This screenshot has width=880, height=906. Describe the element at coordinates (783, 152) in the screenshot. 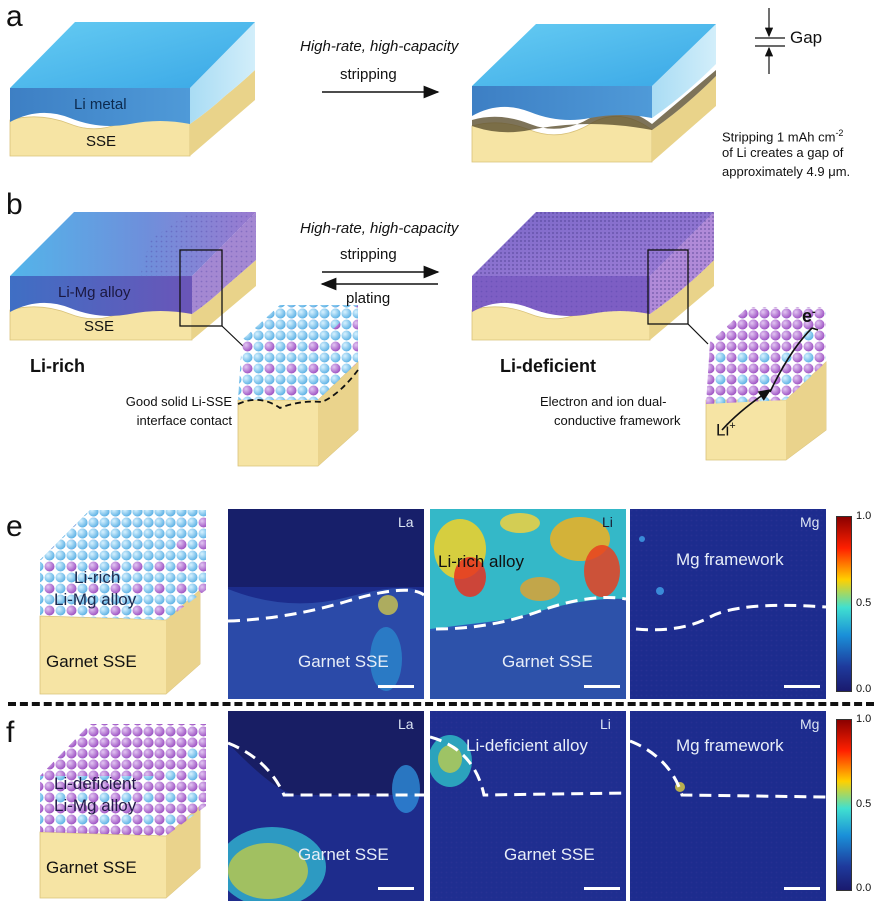

I see `gap-note-line2: of Li creates a gap of` at that location.